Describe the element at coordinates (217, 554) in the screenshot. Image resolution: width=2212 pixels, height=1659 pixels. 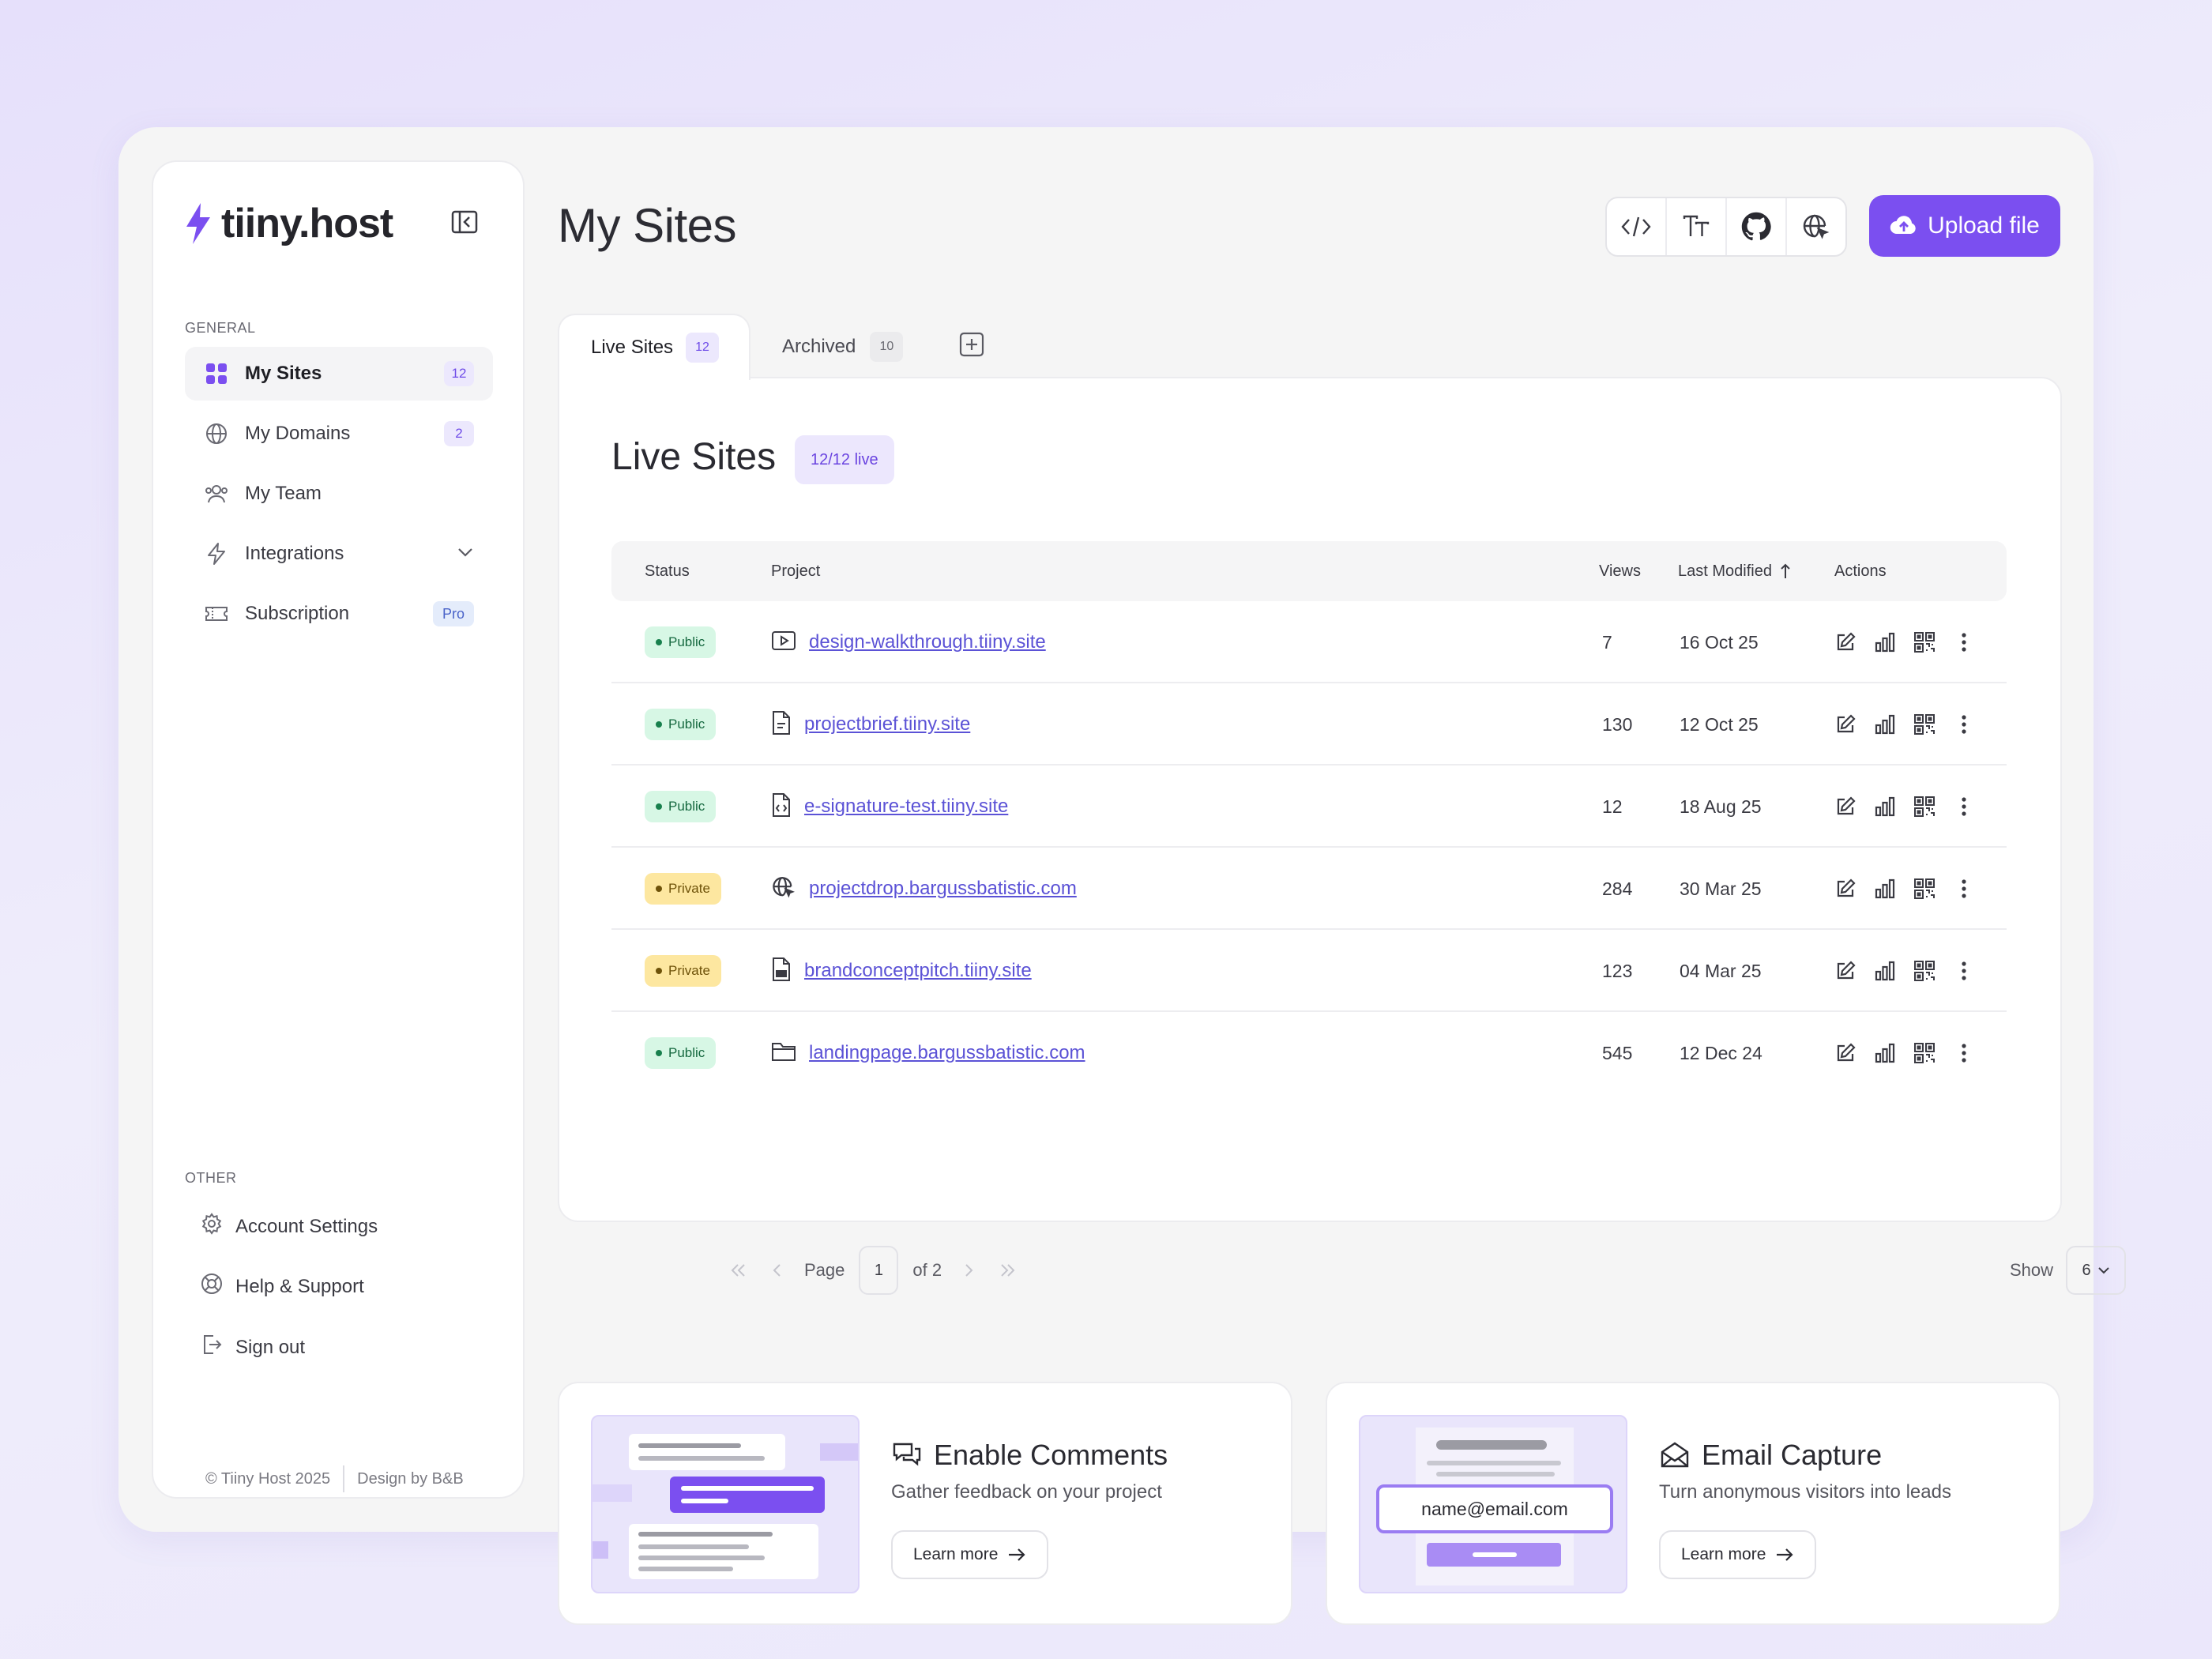
I see `lightning-icon` at that location.